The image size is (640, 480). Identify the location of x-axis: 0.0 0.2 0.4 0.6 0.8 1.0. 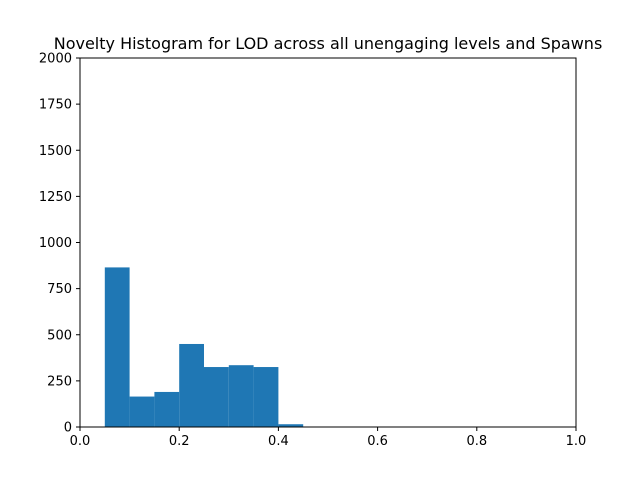
(328, 438).